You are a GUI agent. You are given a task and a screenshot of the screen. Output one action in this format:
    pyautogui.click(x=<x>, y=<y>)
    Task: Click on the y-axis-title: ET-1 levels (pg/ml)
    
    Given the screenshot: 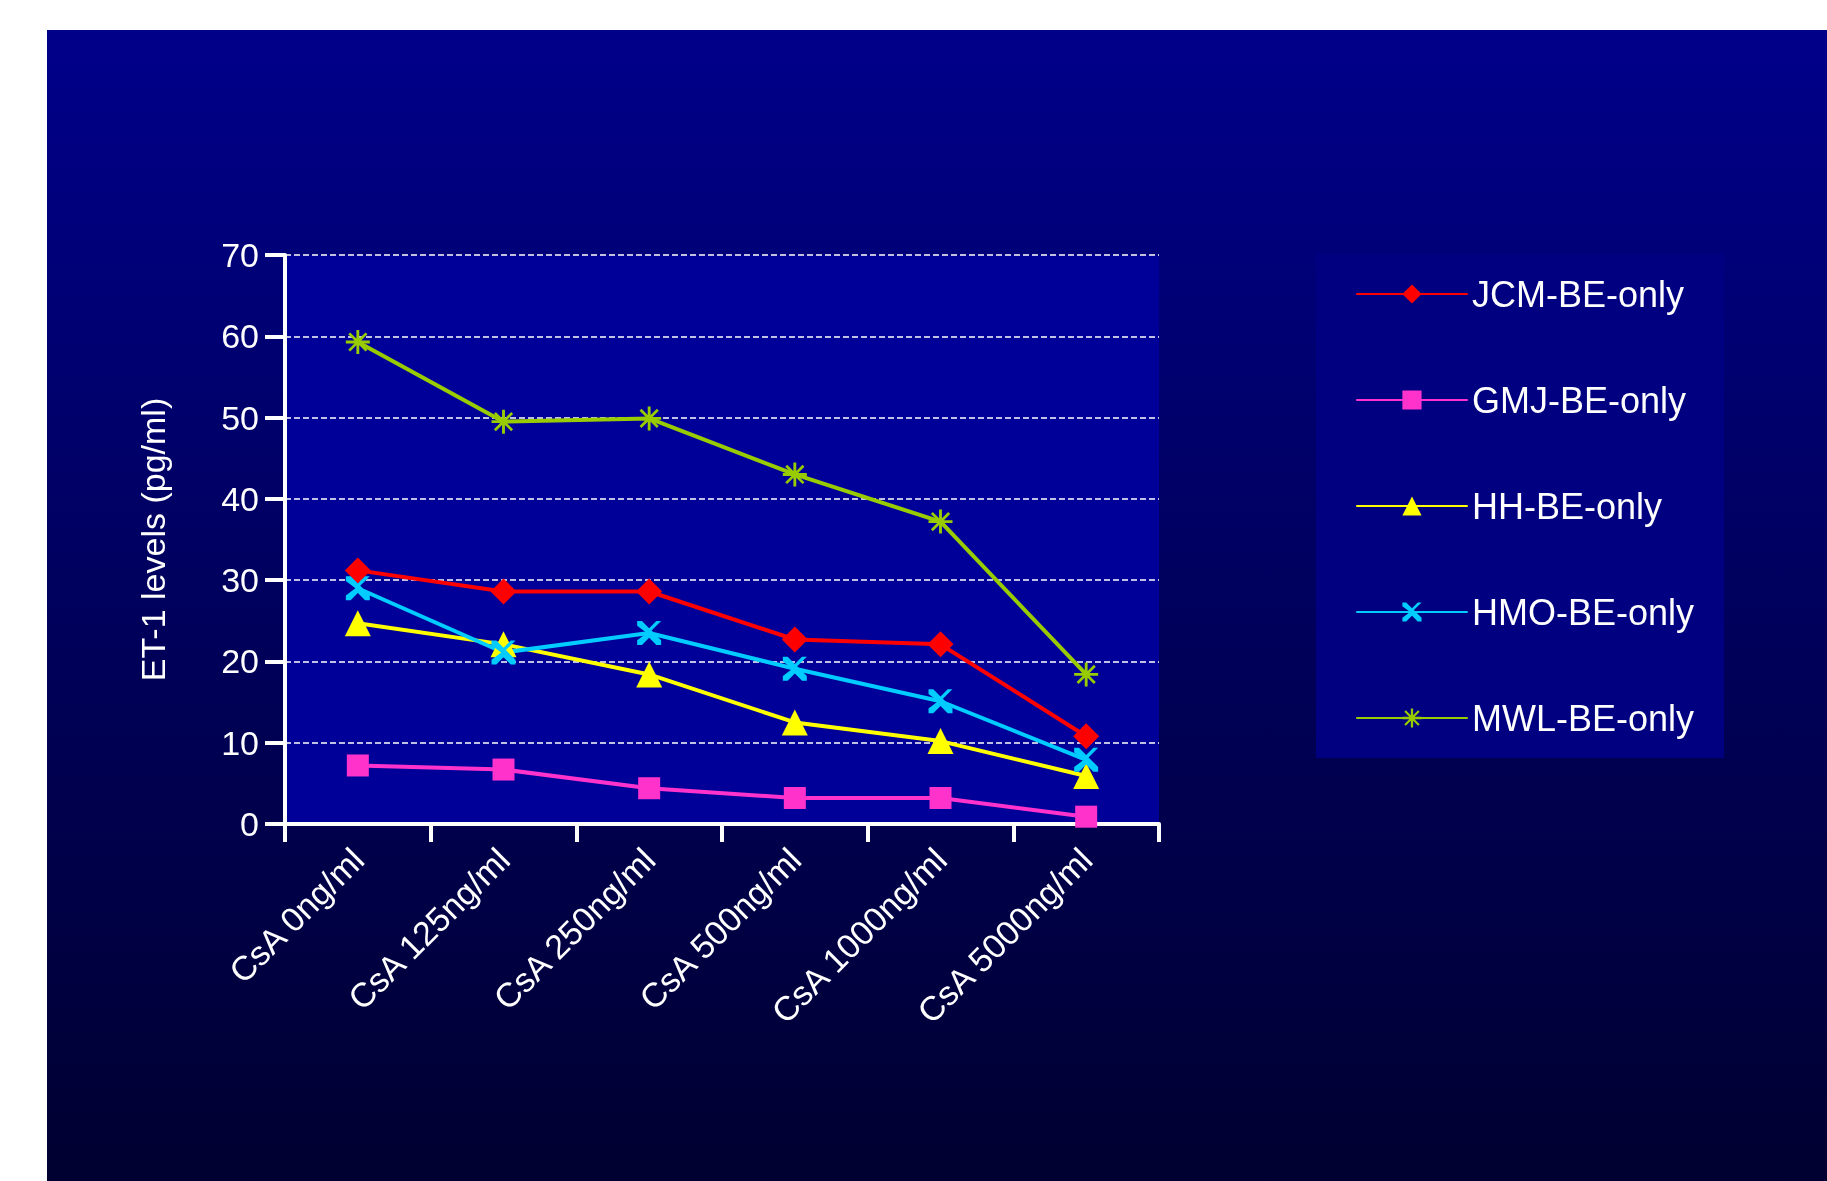 What is the action you would take?
    pyautogui.click(x=153, y=539)
    